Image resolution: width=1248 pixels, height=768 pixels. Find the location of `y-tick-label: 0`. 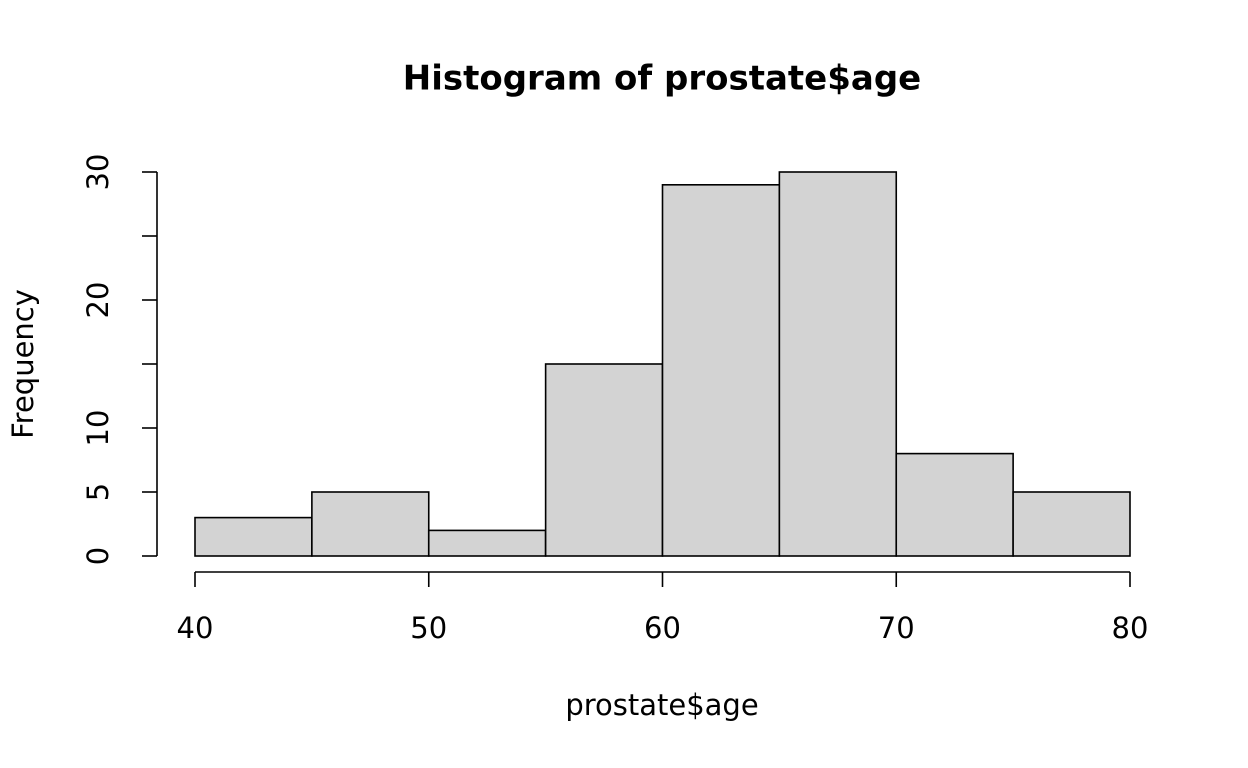

y-tick-label: 0 is located at coordinates (98, 556).